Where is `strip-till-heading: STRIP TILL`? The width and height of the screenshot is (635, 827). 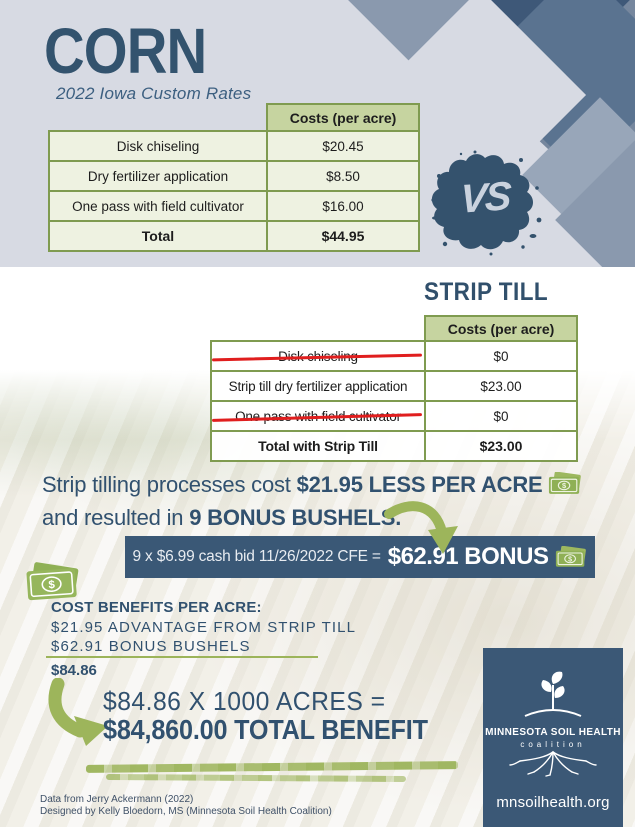
strip-till-heading: STRIP TILL is located at coordinates (486, 292).